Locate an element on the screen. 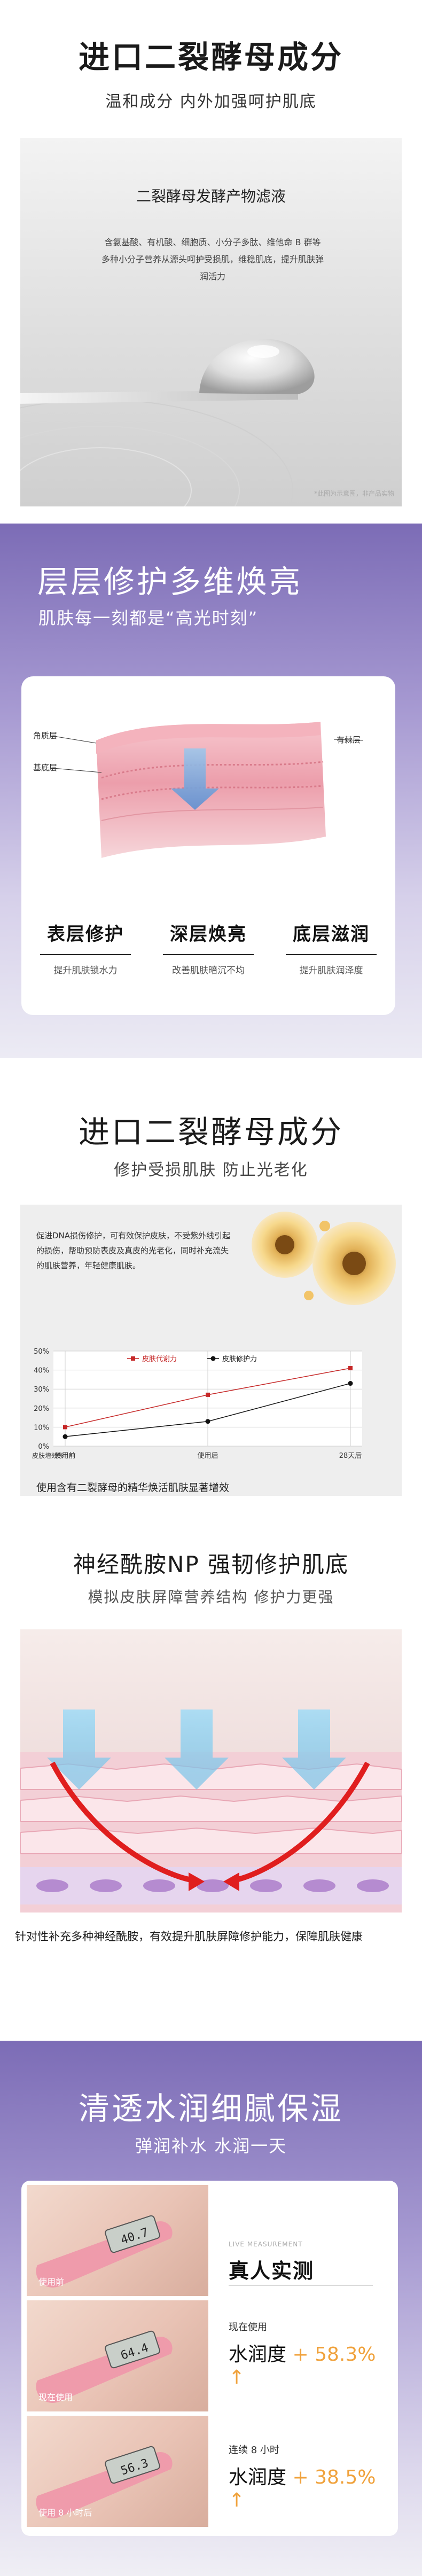  feature-surface-repair: 表层修护 提升肌肤锁水力 is located at coordinates (85, 947).